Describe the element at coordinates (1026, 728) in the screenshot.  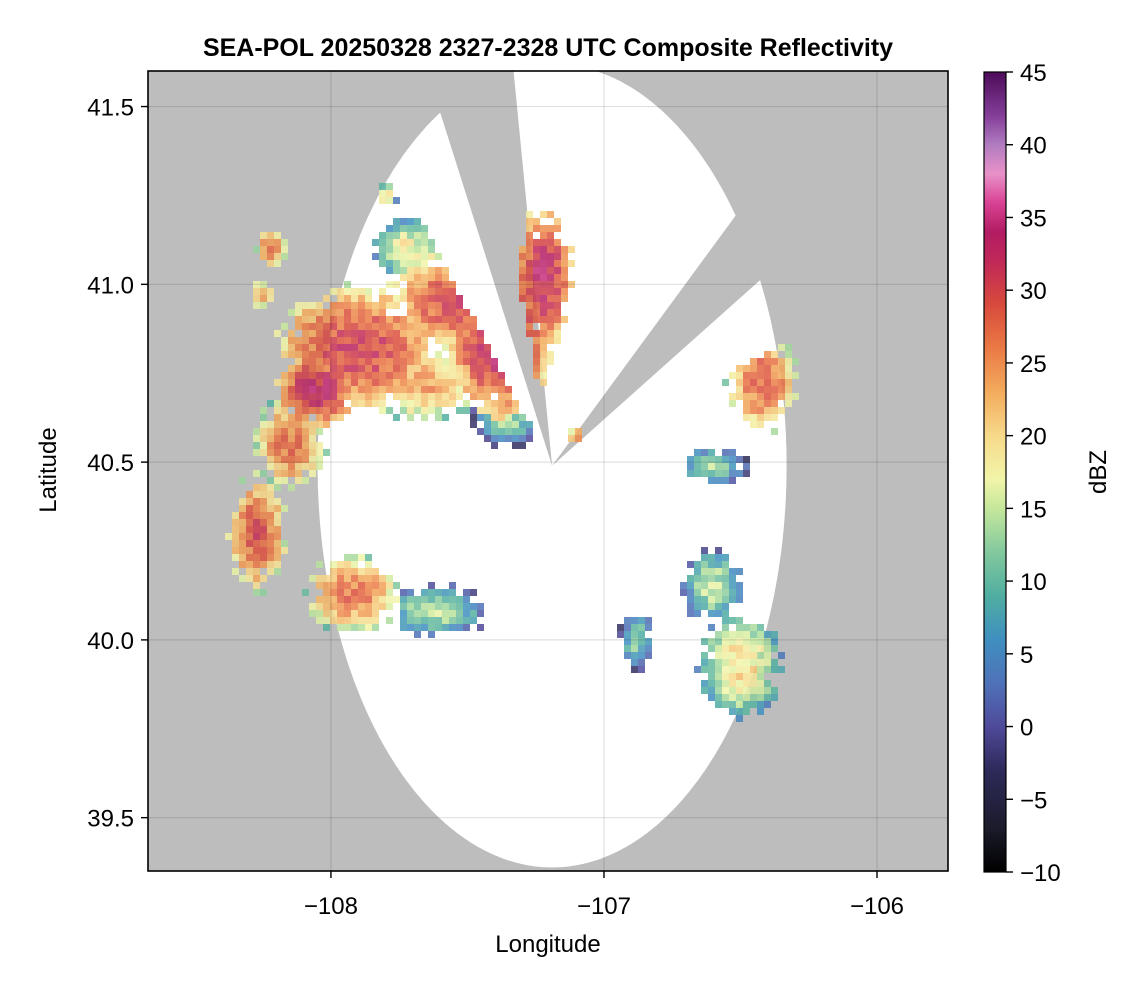
I see `colorbar-tick-label: 0` at that location.